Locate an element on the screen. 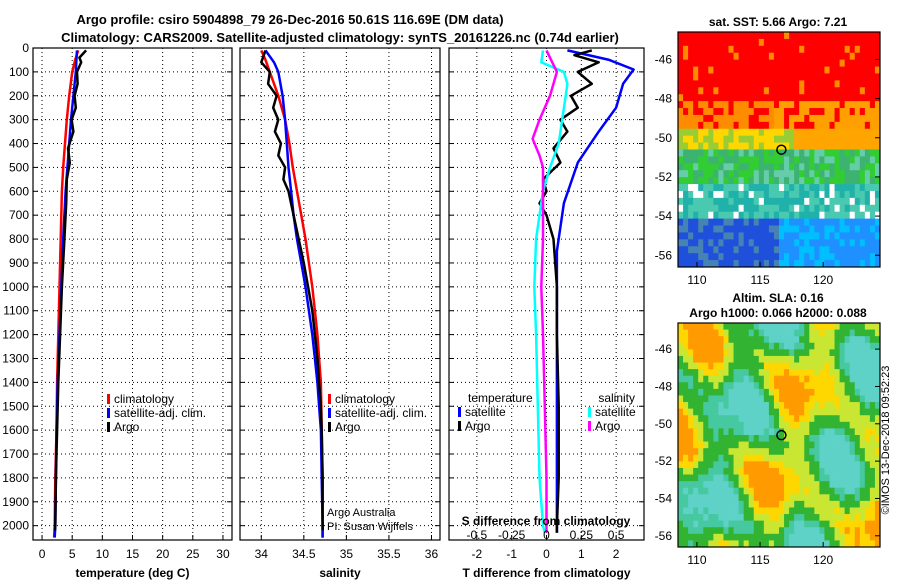 The height and width of the screenshot is (585, 900). series-salinity-argo is located at coordinates (545, 291).